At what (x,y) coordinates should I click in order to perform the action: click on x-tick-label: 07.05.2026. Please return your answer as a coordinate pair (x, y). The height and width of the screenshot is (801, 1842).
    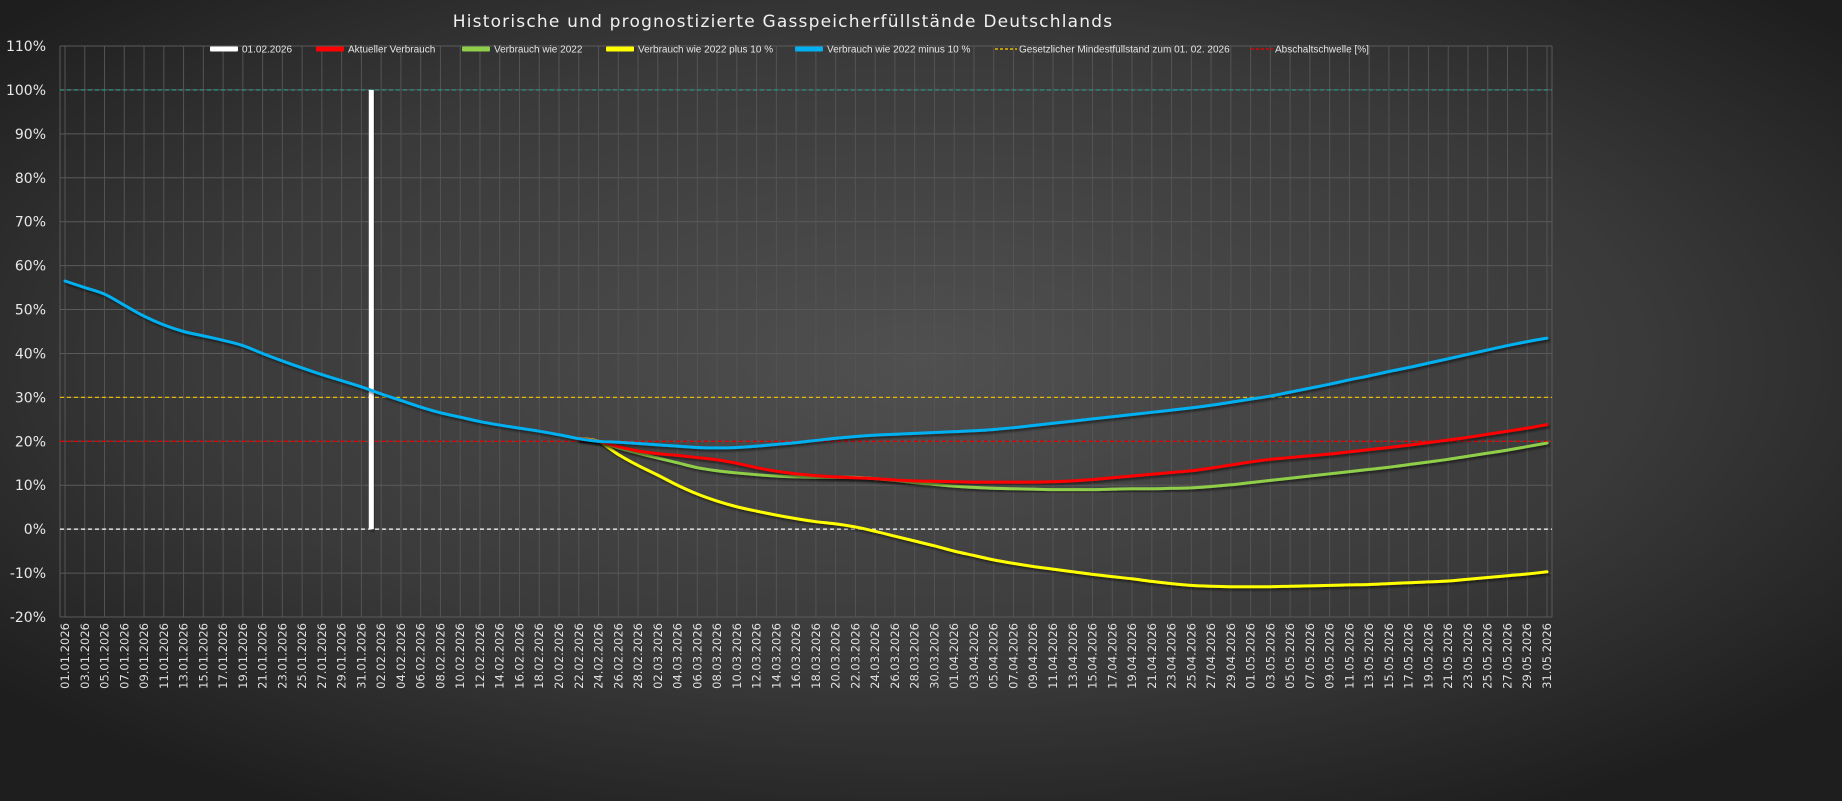
    Looking at the image, I should click on (1310, 656).